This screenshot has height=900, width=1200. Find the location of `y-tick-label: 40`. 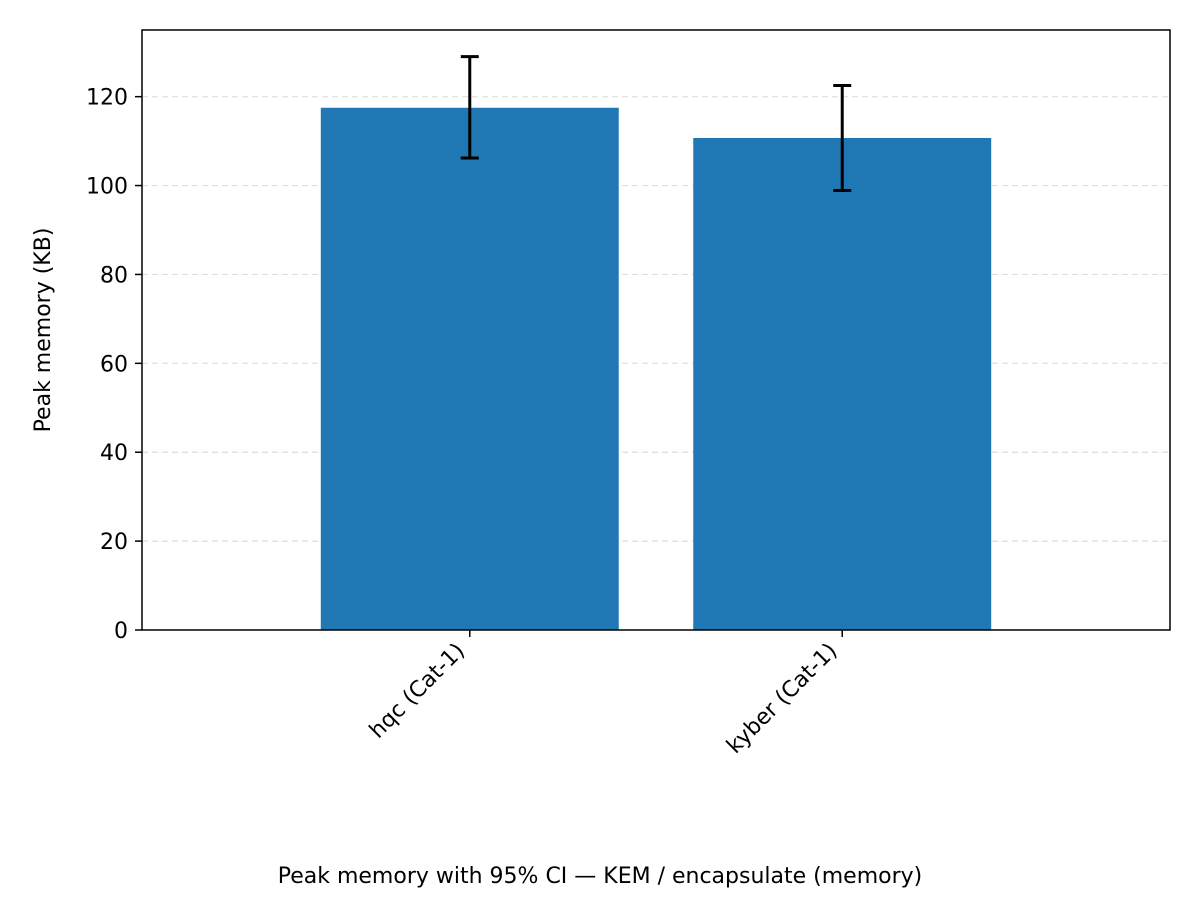

y-tick-label: 40 is located at coordinates (114, 453).